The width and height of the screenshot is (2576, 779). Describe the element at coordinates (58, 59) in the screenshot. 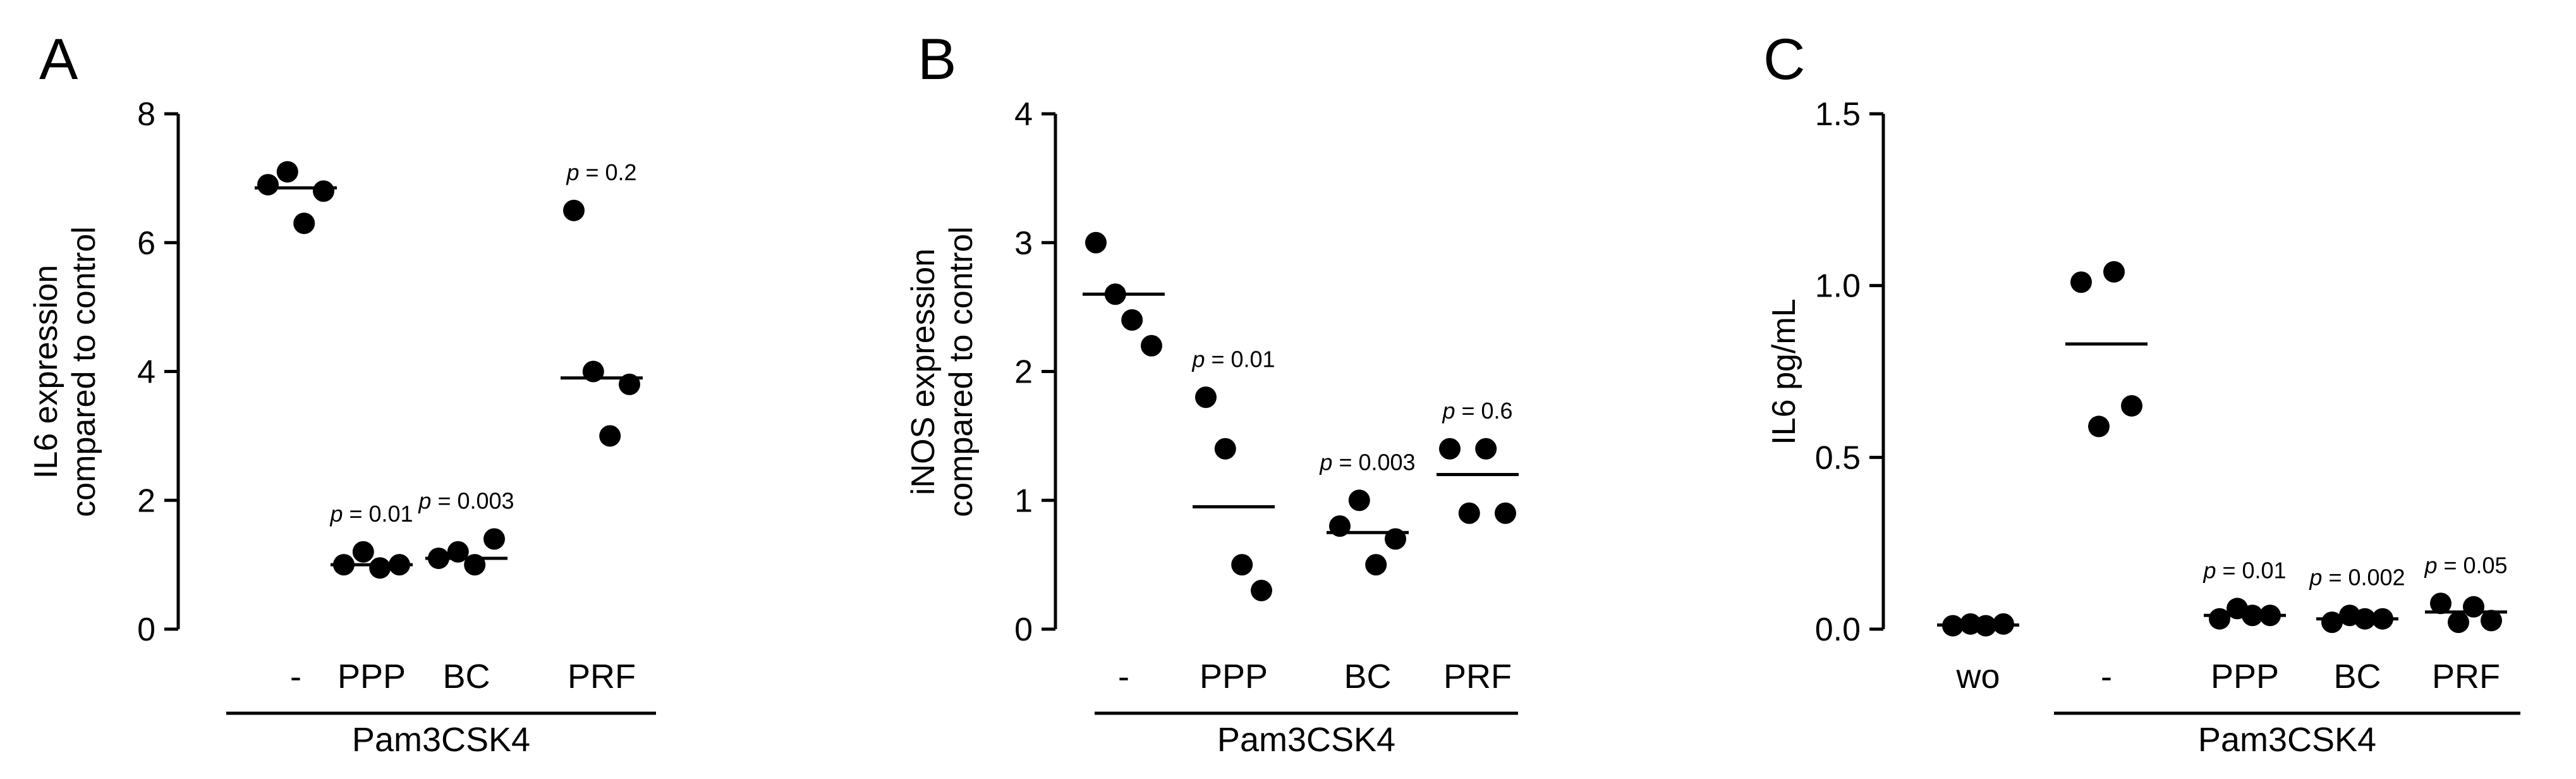

I see `panel-letter: A` at that location.